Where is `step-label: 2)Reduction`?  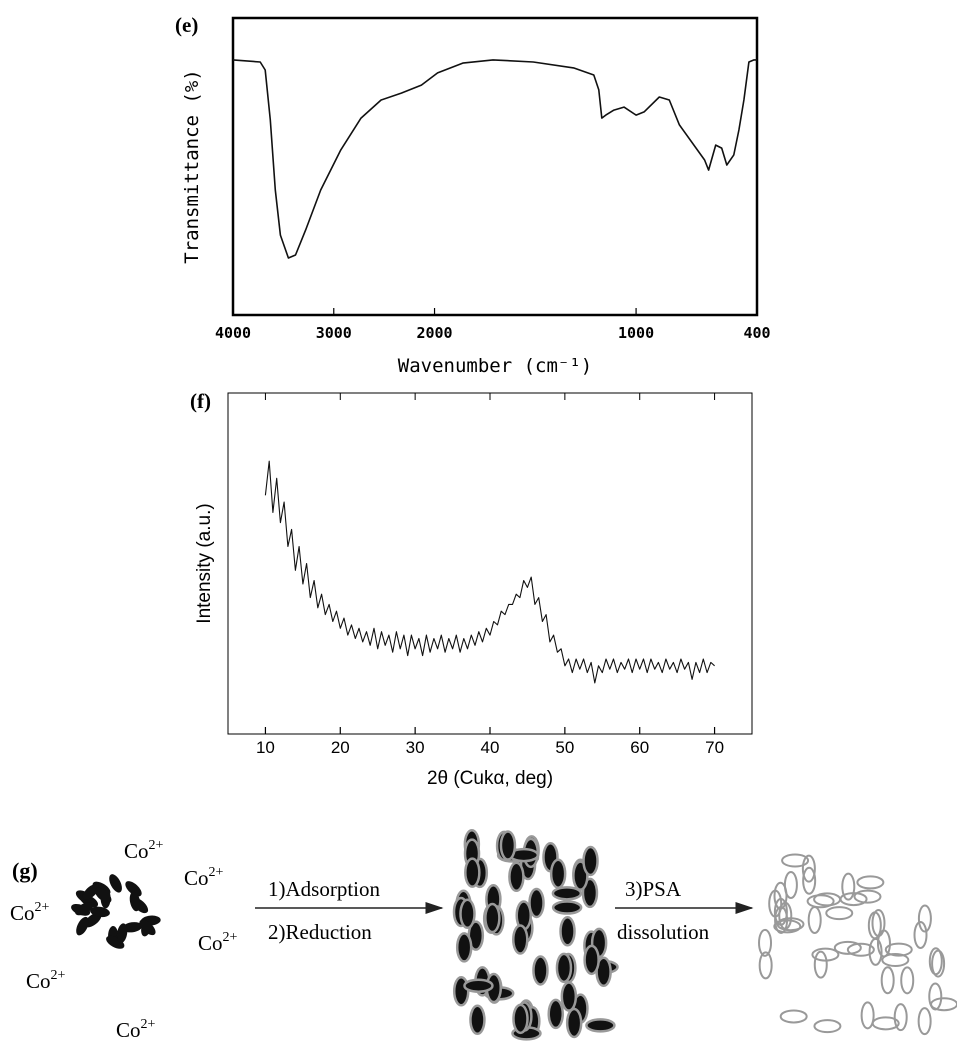 step-label: 2)Reduction is located at coordinates (320, 932).